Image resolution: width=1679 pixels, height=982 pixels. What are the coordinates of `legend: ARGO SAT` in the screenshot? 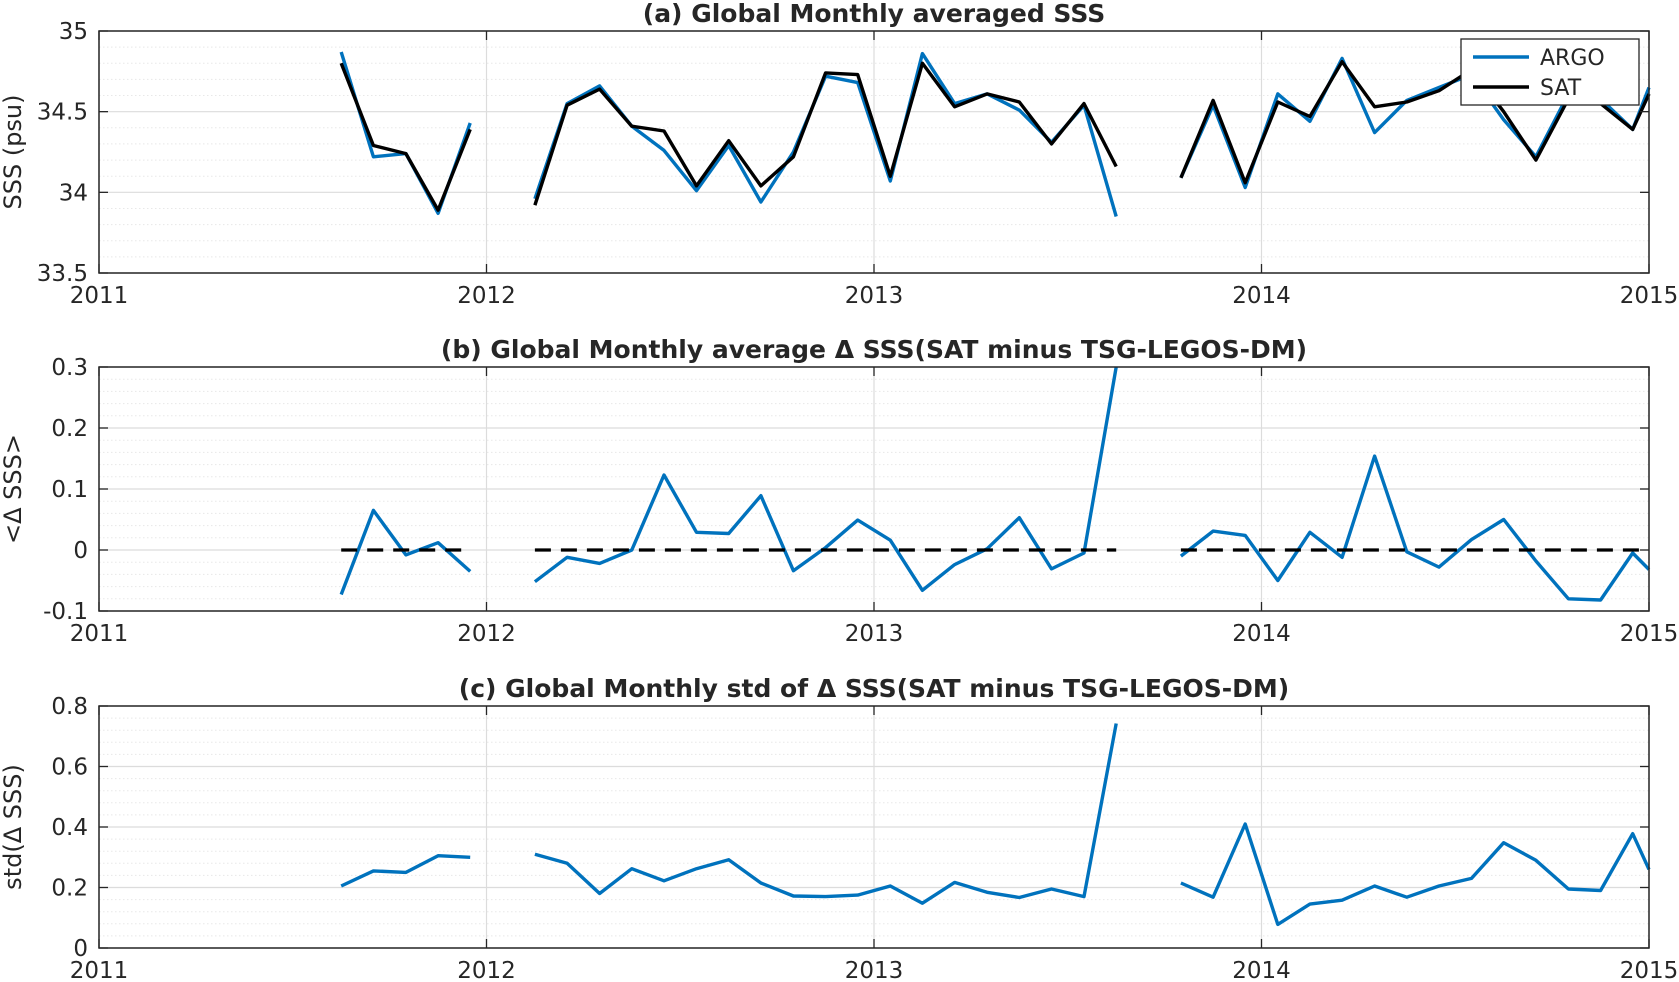 It's located at (1550, 72).